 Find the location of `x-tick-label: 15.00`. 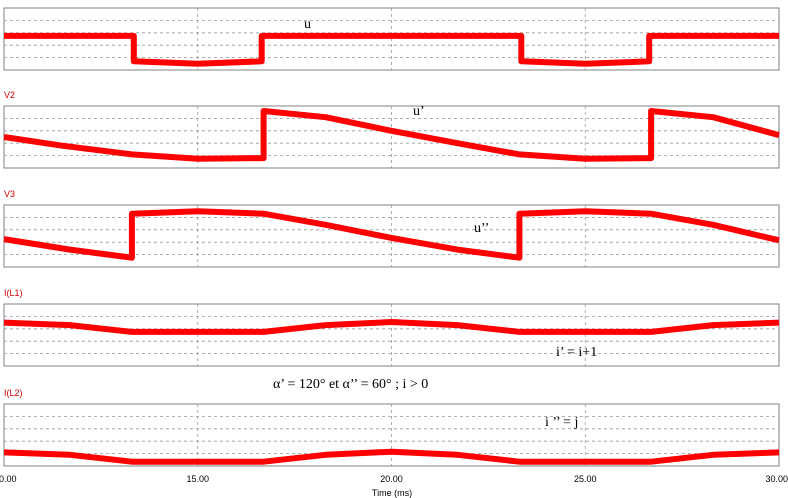

x-tick-label: 15.00 is located at coordinates (197, 479).